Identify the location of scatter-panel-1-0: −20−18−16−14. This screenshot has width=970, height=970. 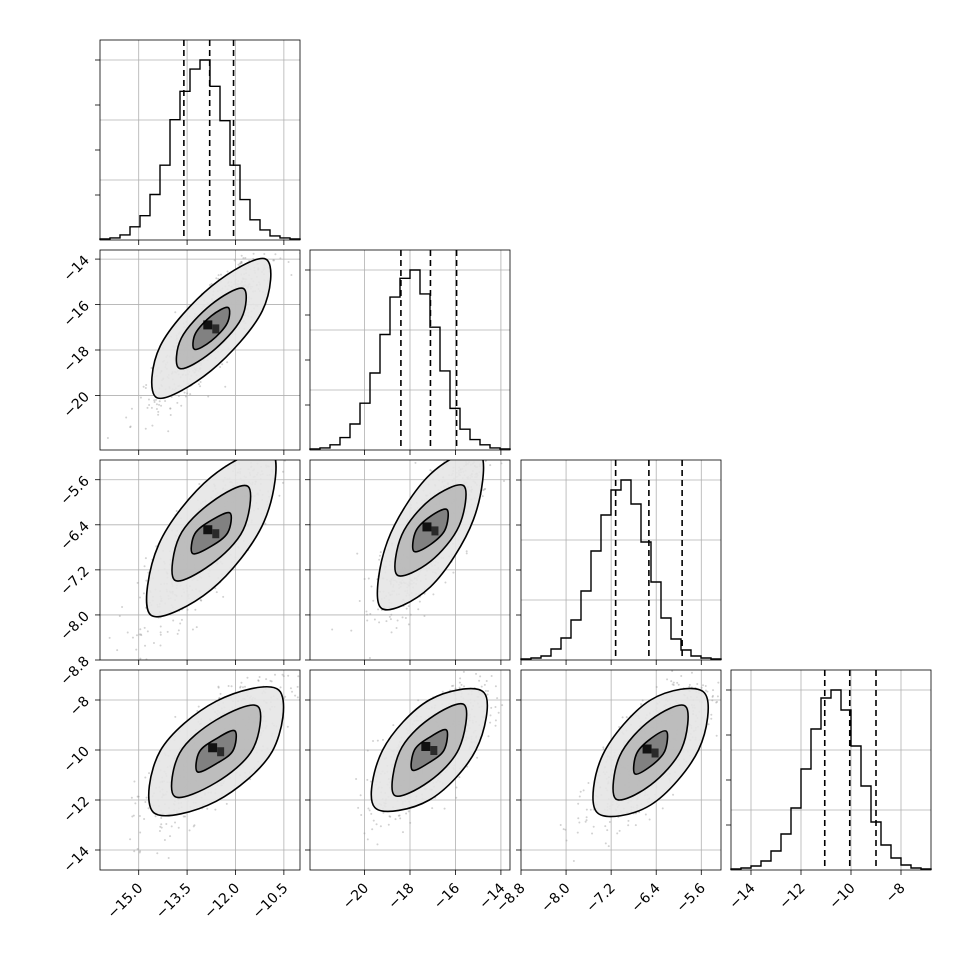
(181, 348).